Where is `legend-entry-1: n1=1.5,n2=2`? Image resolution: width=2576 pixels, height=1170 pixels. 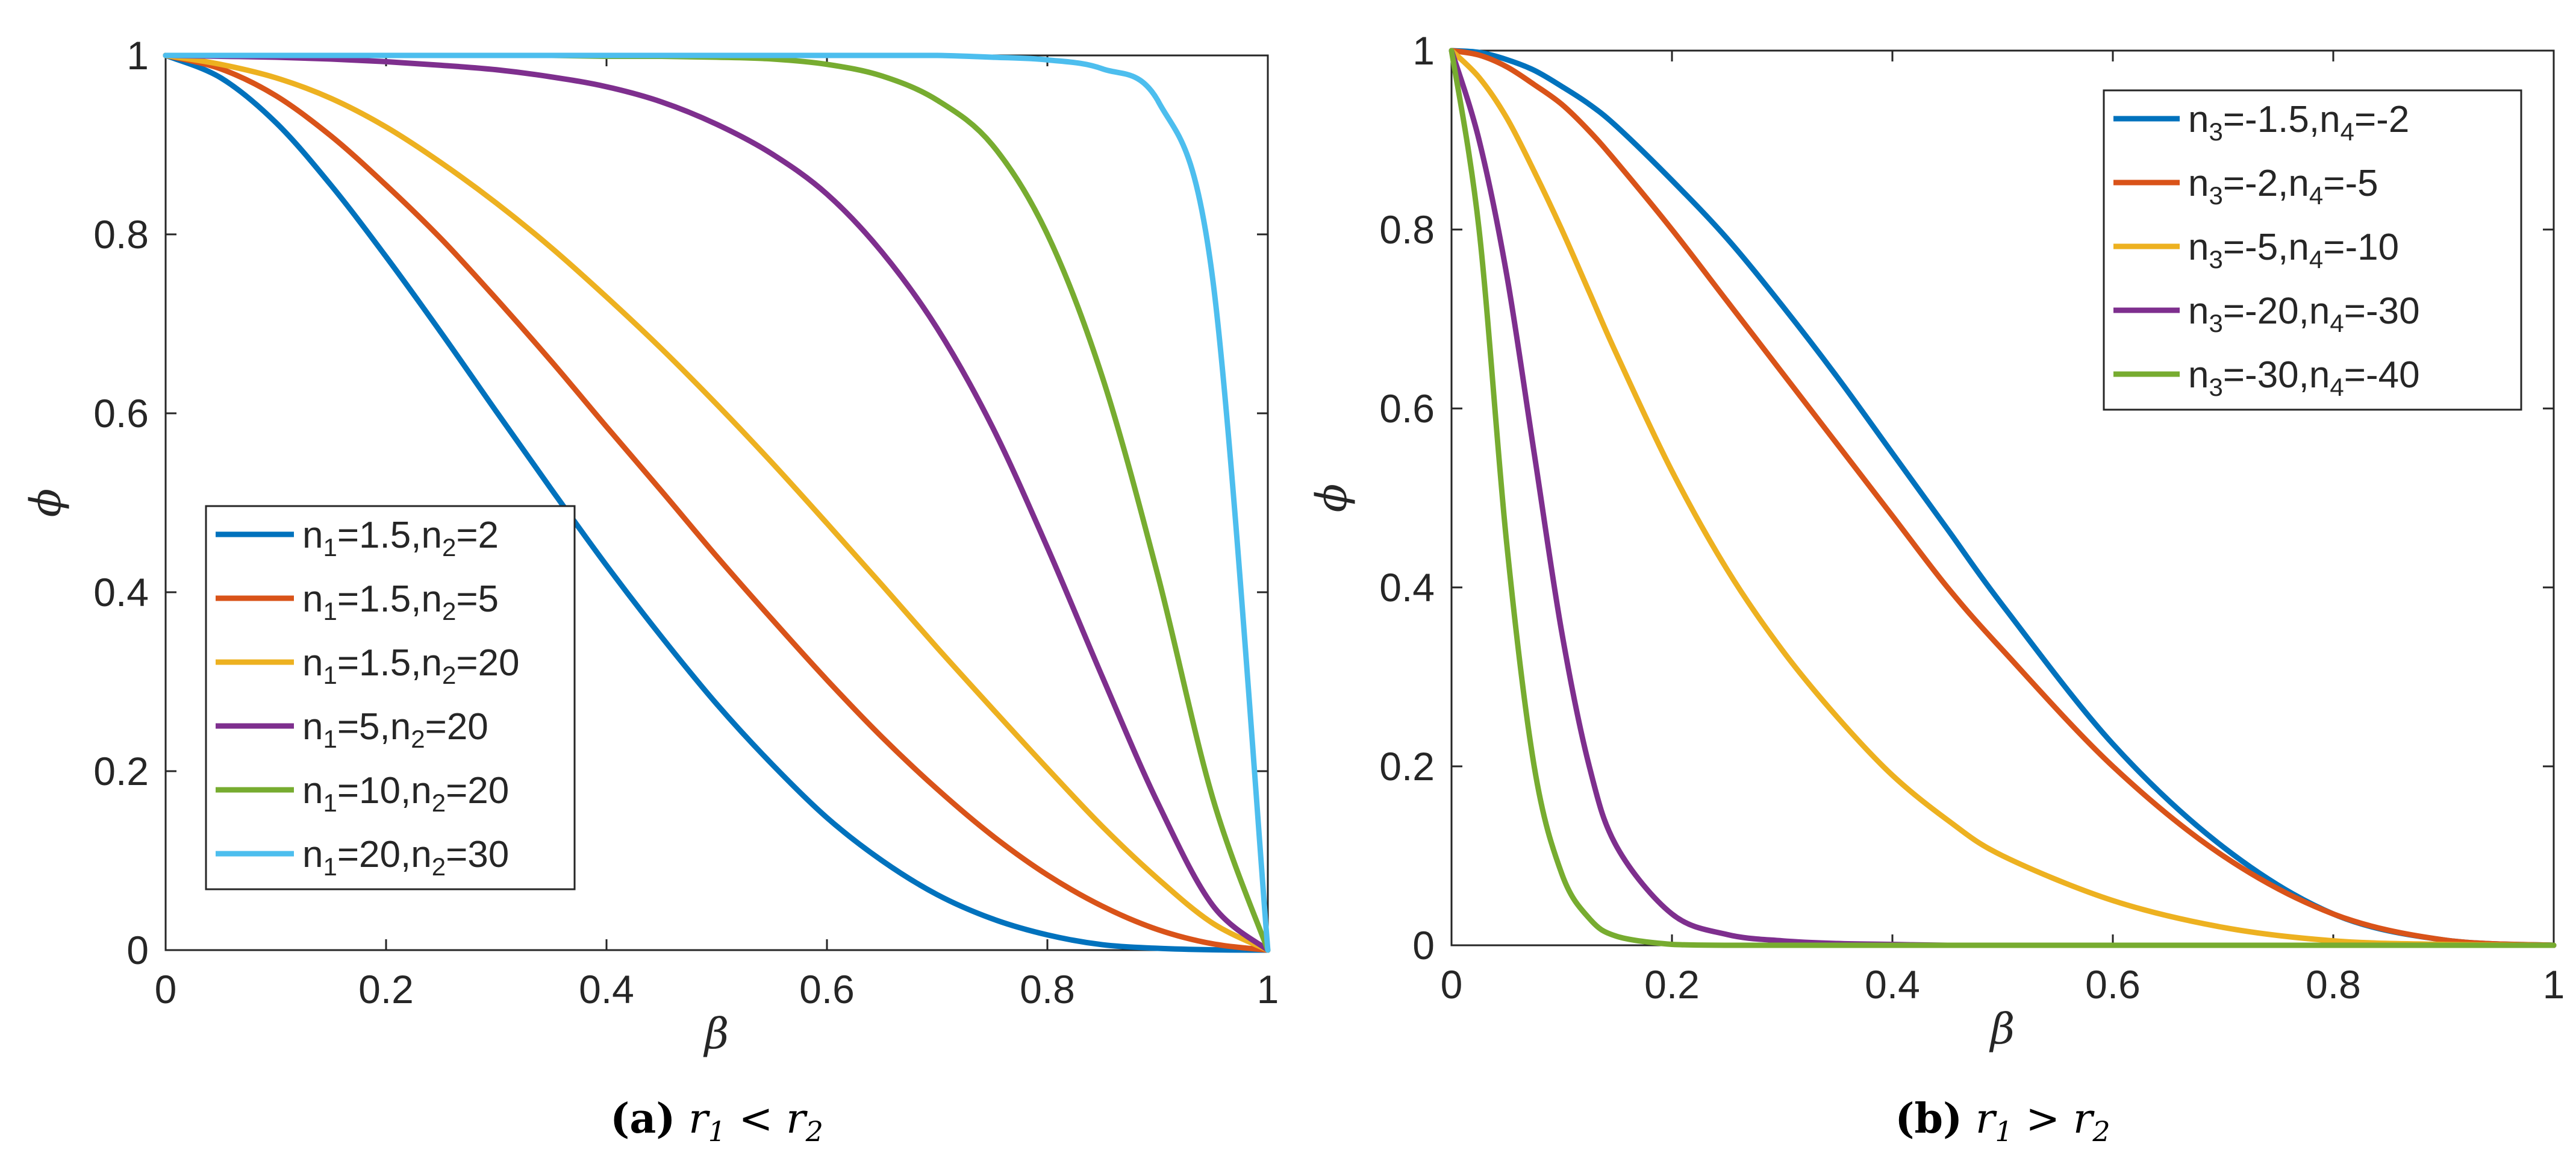 legend-entry-1: n1=1.5,n2=2 is located at coordinates (400, 538).